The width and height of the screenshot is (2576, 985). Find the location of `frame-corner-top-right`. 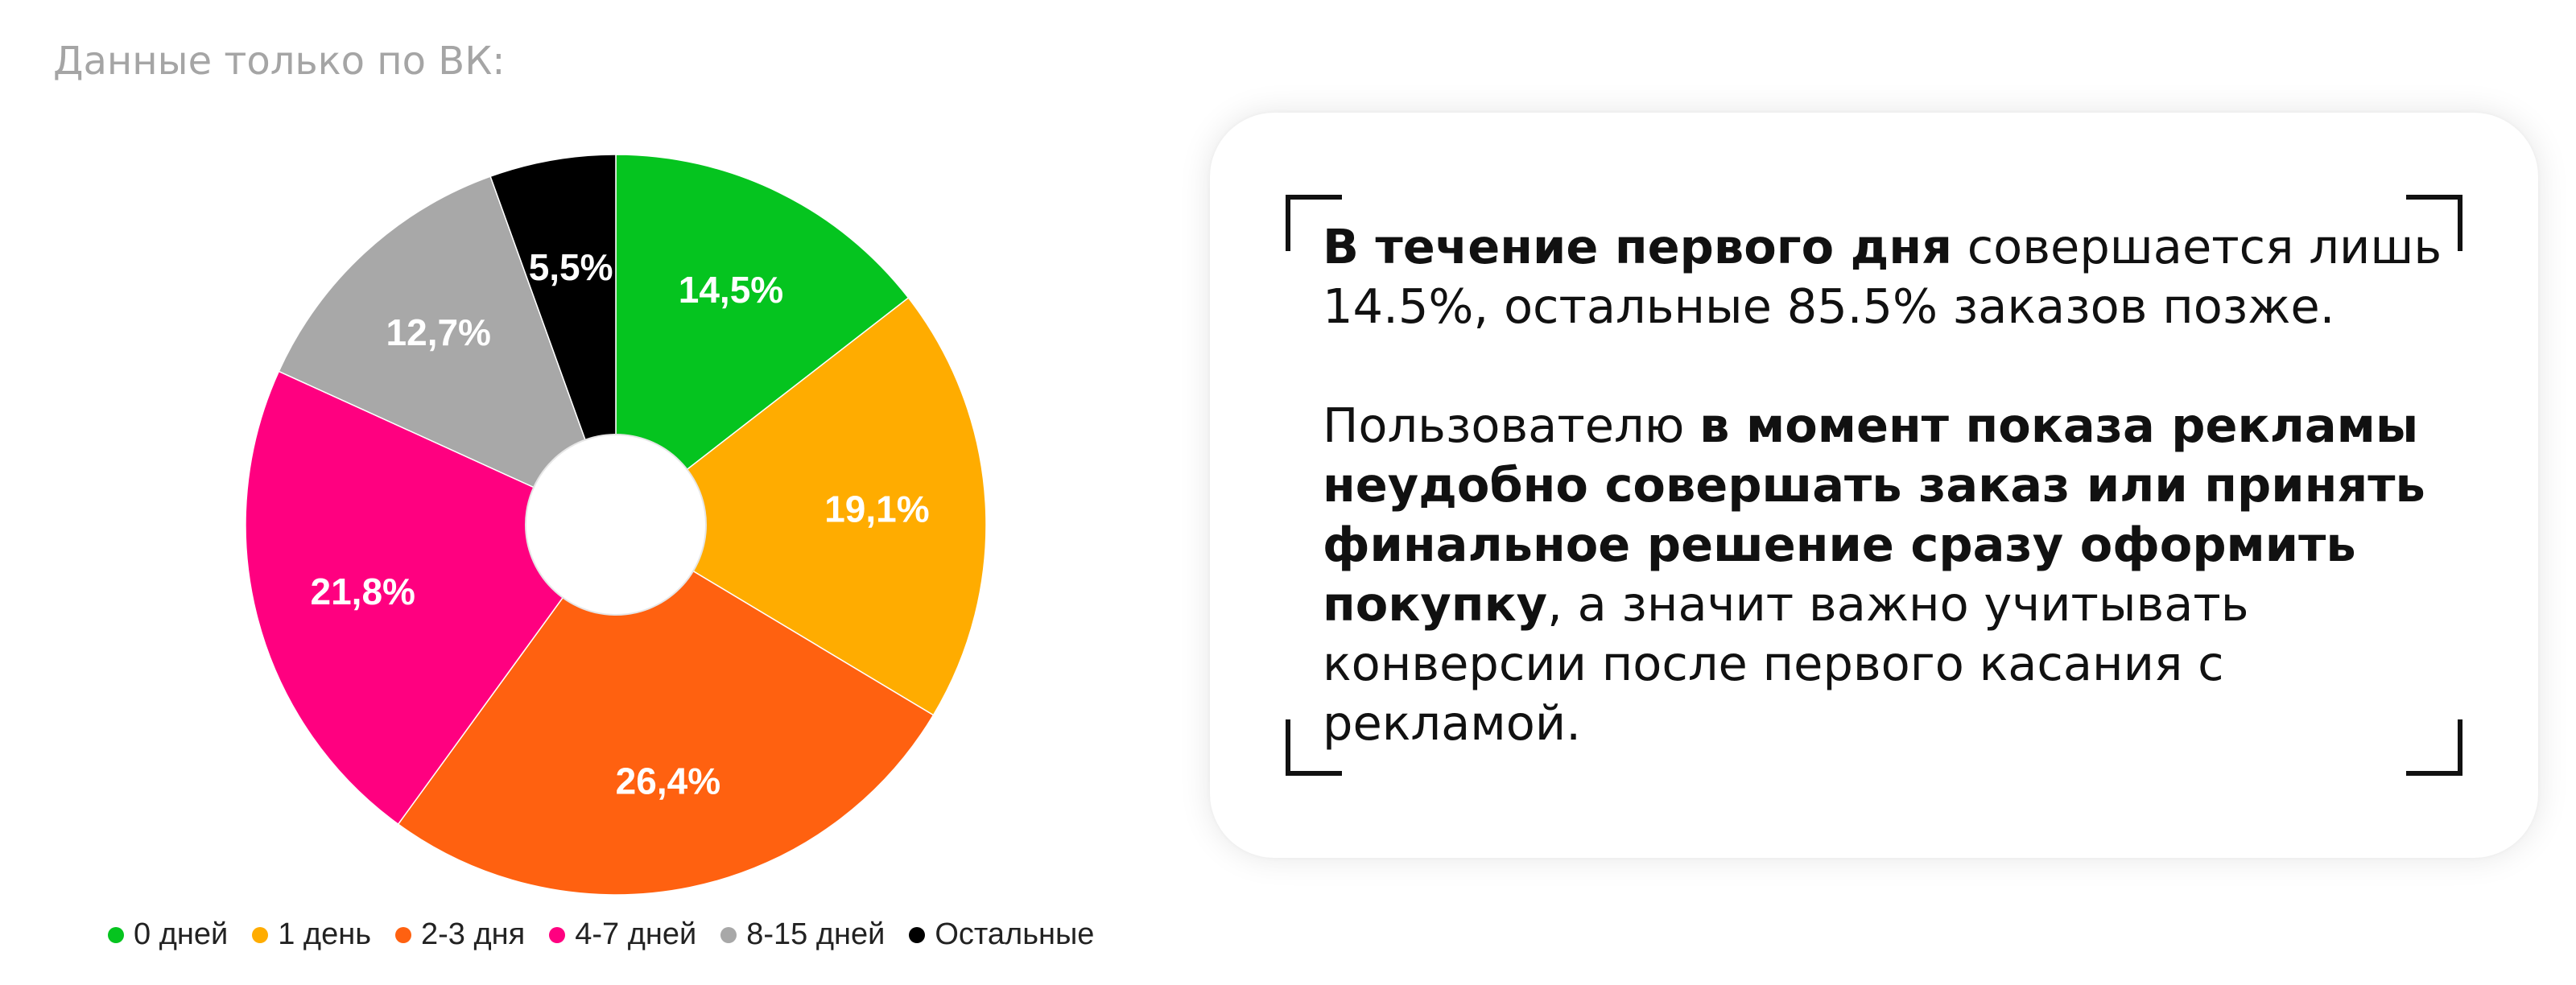

frame-corner-top-right is located at coordinates (2434, 223).